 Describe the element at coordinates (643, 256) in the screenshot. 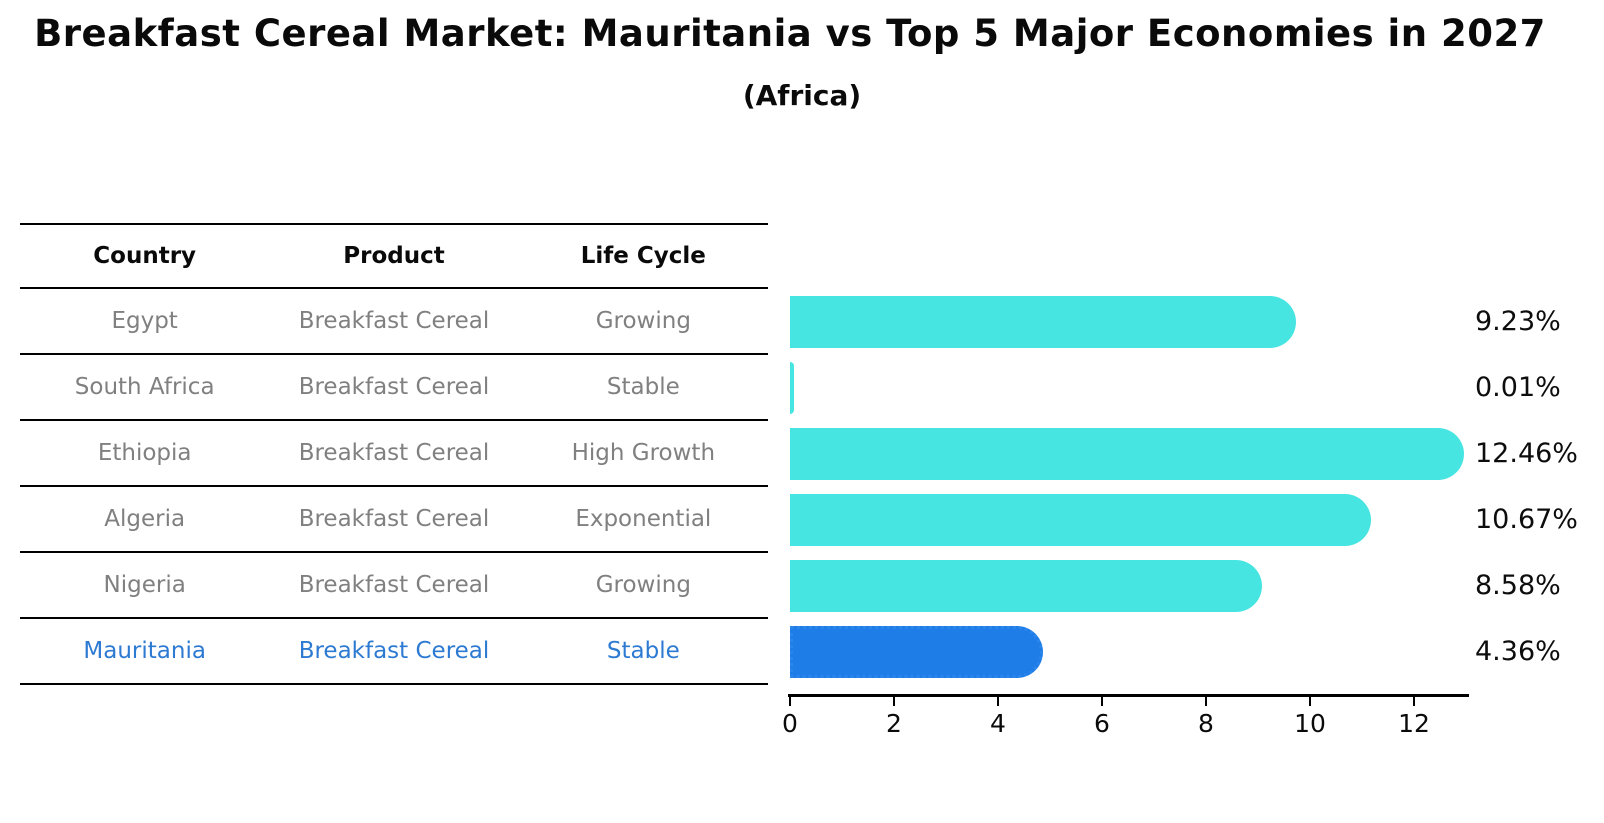

I see `table-header-life-cycle: Life Cycle` at that location.